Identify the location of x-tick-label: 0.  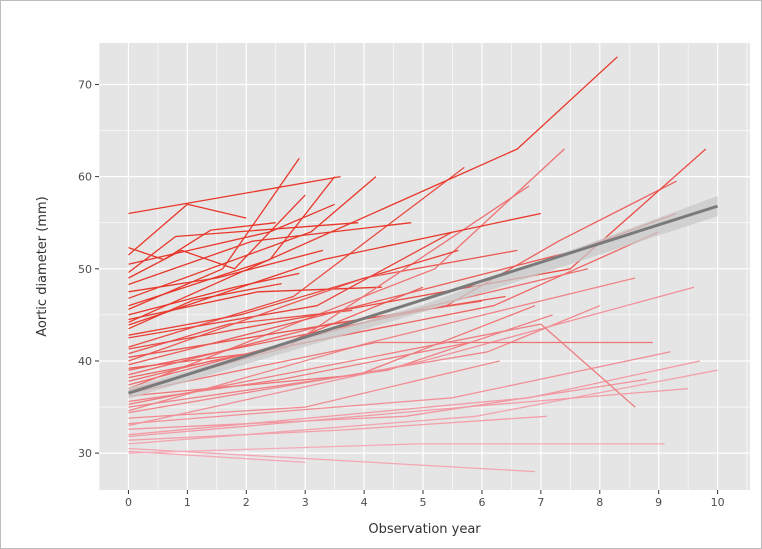
(128, 502).